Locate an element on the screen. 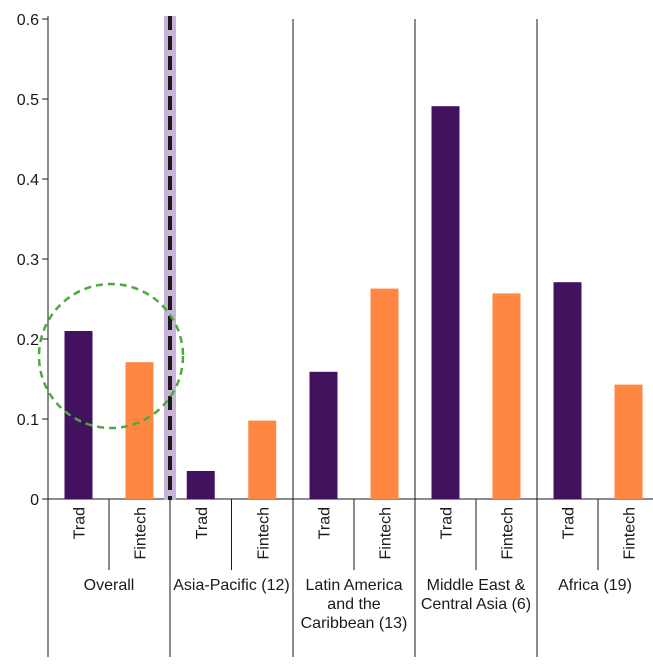  y-tick-label: 0 is located at coordinates (34, 500).